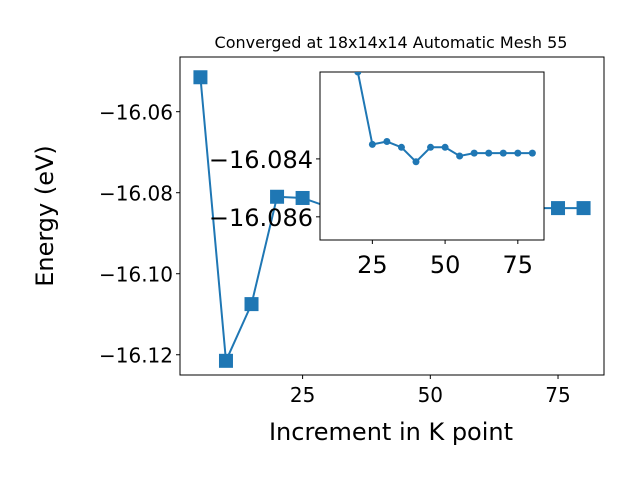 The height and width of the screenshot is (480, 640). What do you see at coordinates (136, 275) in the screenshot?
I see `main-y-tick-label: −16.10` at bounding box center [136, 275].